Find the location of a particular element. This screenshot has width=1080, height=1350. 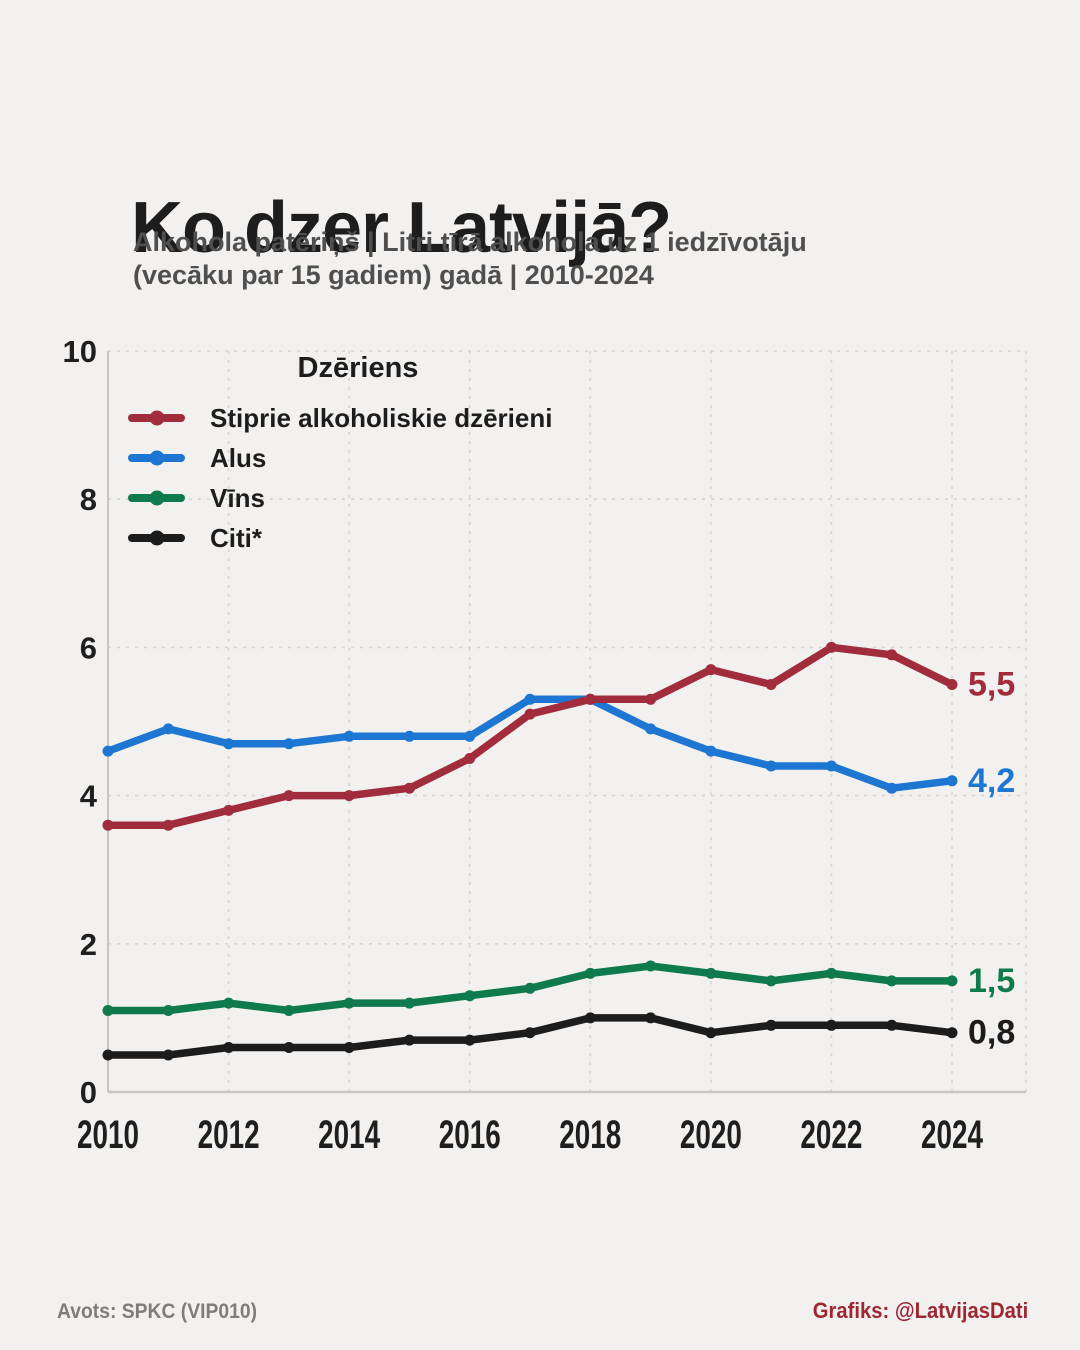

legend-swatch-stiprie is located at coordinates (156, 418).